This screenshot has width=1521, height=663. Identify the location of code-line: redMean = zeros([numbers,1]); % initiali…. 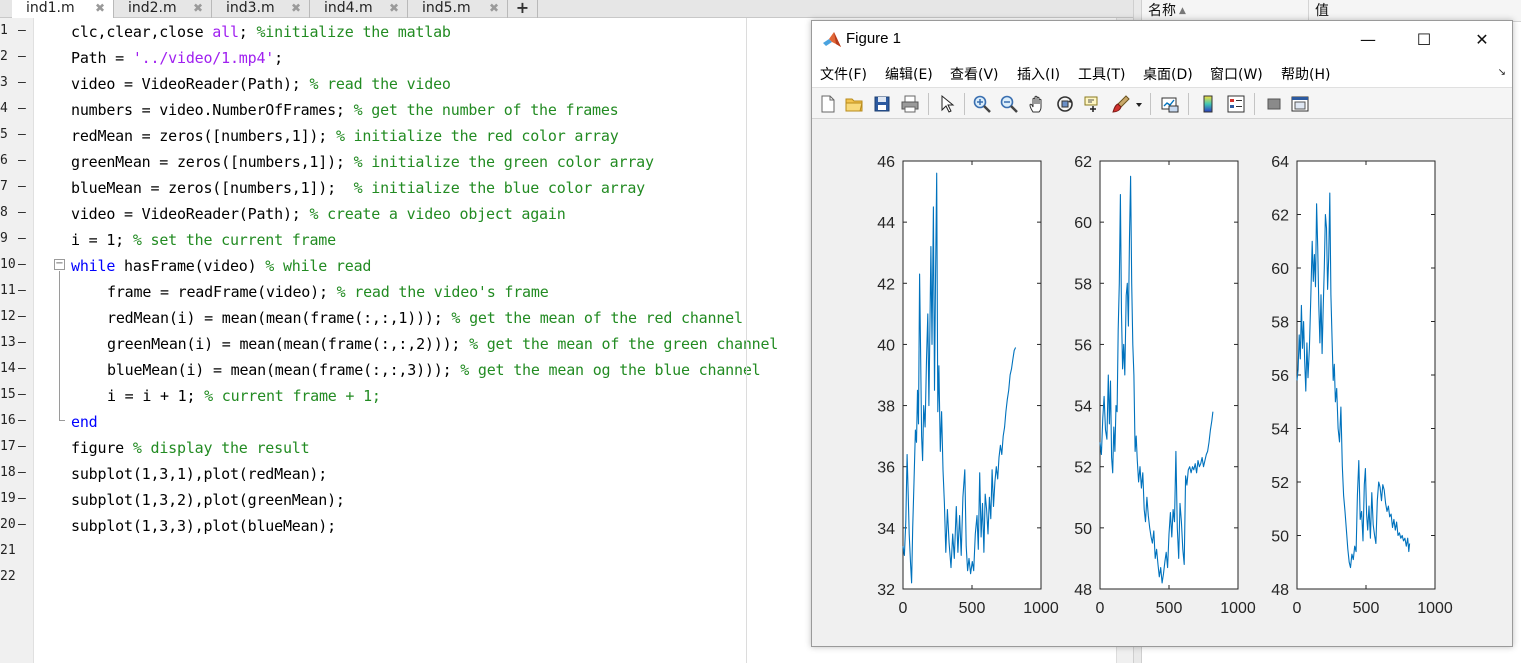
(345, 136).